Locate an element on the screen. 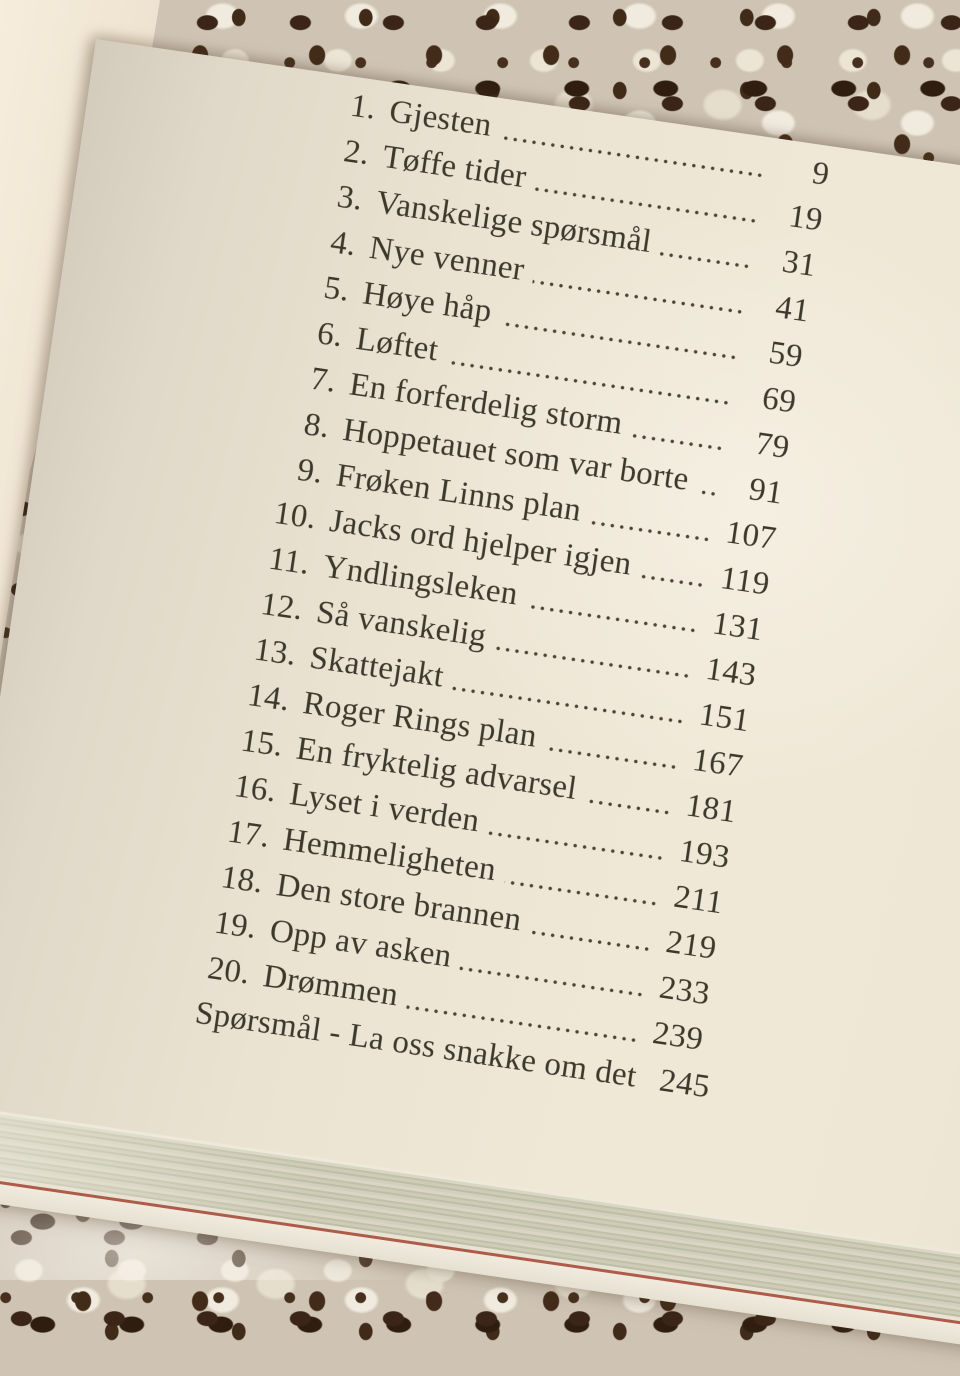  page-number: 91 is located at coordinates (766, 491).